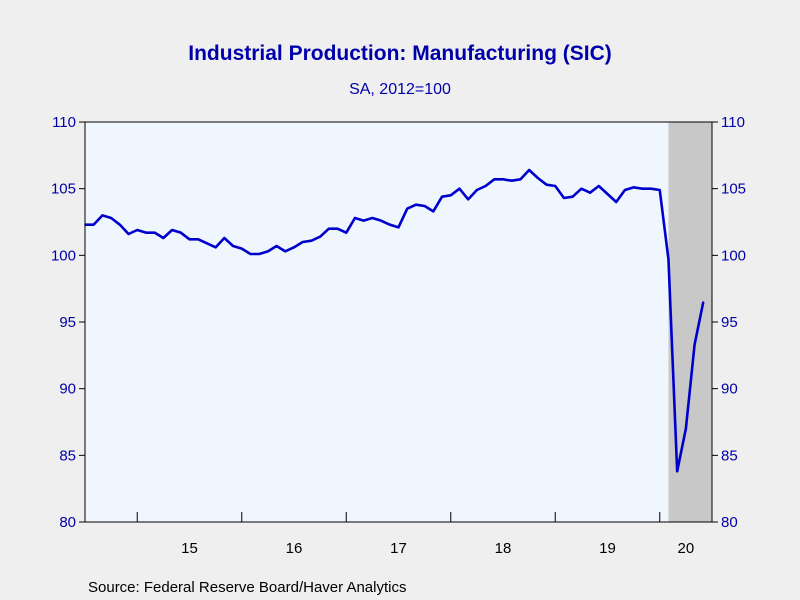 The image size is (800, 600). What do you see at coordinates (63, 255) in the screenshot?
I see `y-tick-label-left: 100` at bounding box center [63, 255].